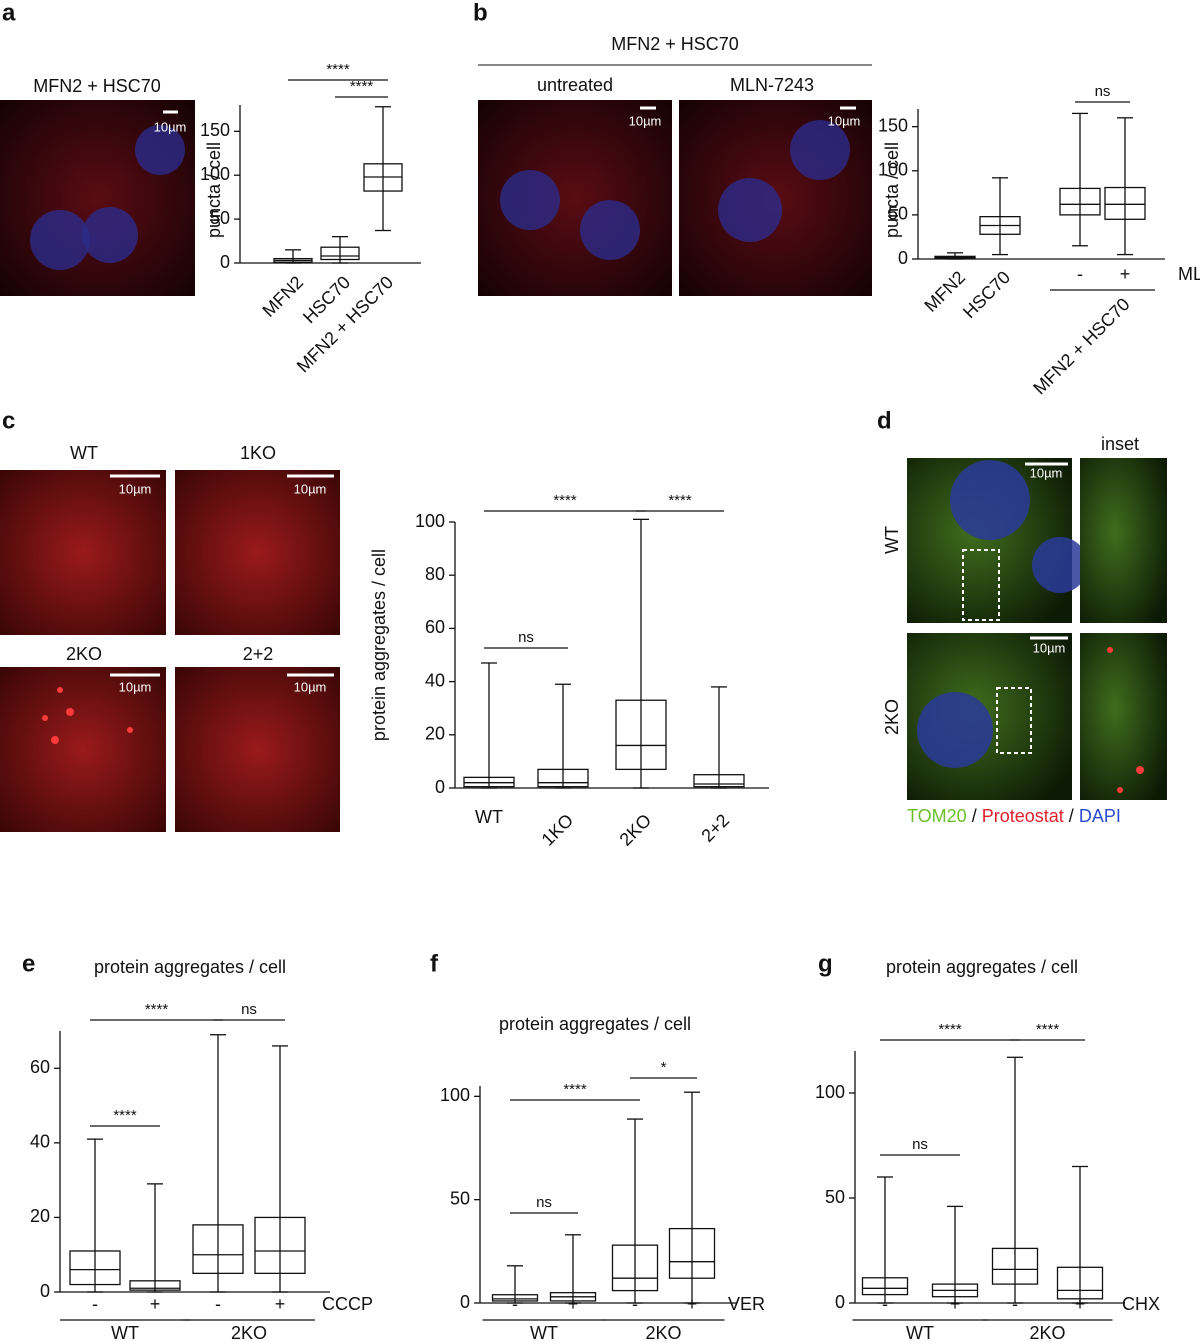 The width and height of the screenshot is (1200, 1341). I want to click on condition: MLN-7243, so click(772, 85).